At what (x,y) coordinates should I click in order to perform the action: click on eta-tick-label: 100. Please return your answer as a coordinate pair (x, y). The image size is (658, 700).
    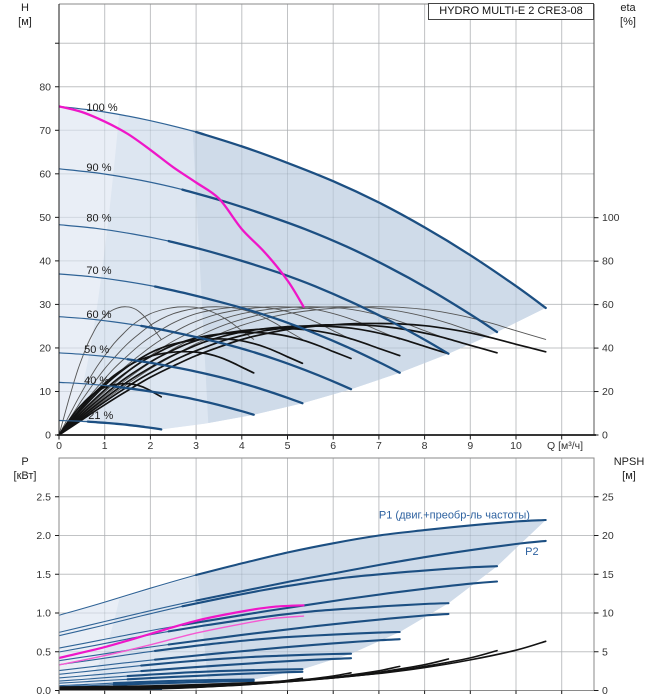
    Looking at the image, I should click on (611, 218).